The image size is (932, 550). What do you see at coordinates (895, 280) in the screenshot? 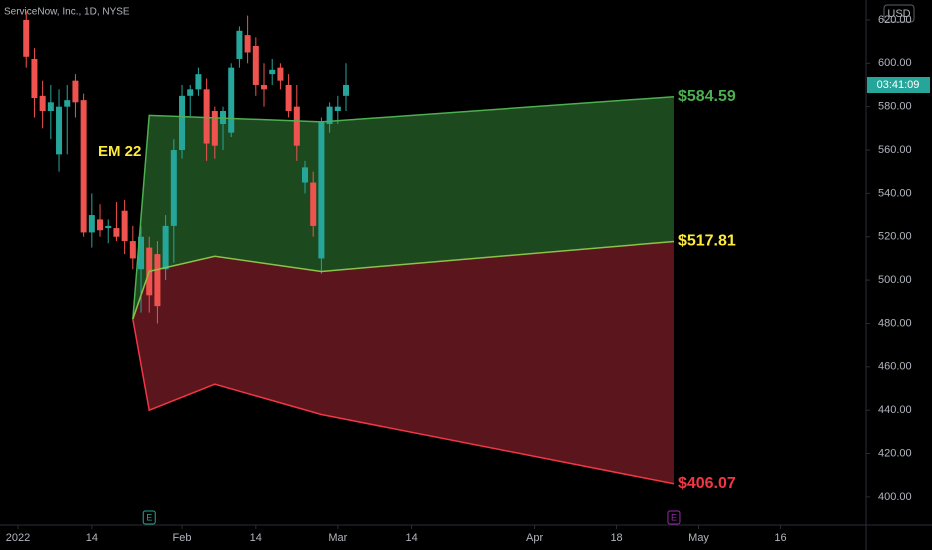
I see `y-tick-label: 500.00` at bounding box center [895, 280].